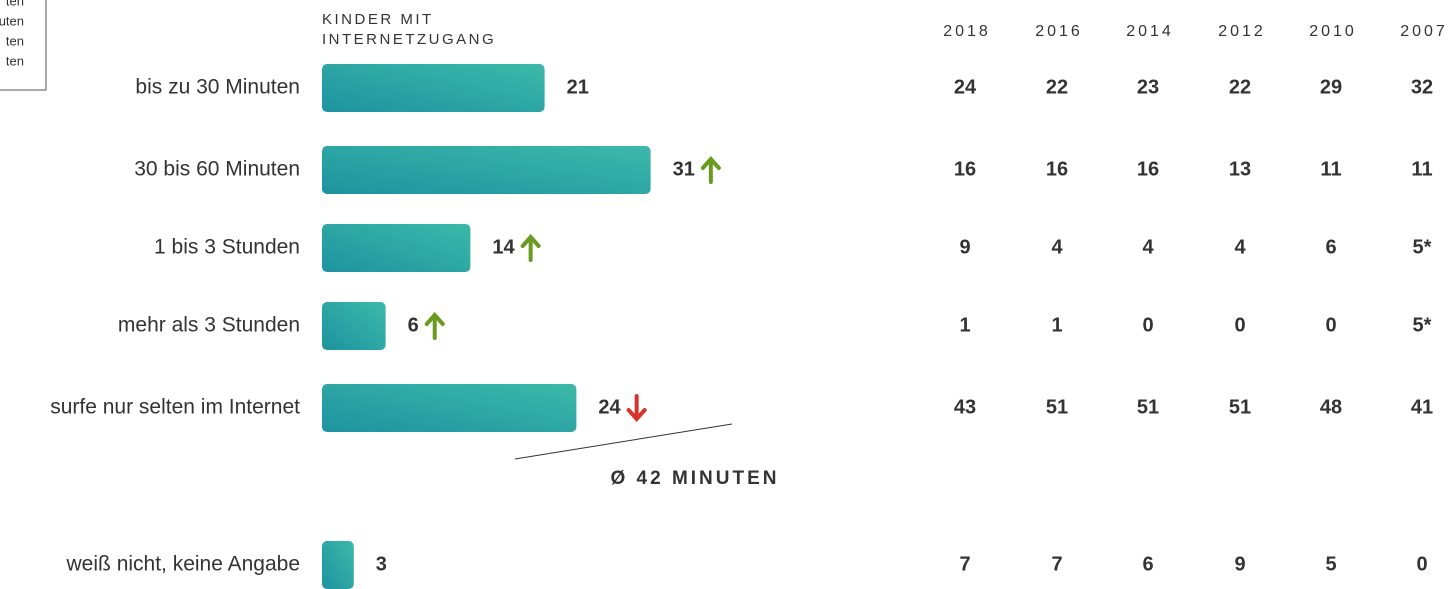 The height and width of the screenshot is (589, 1456). I want to click on year-header: 2018, so click(967, 31).